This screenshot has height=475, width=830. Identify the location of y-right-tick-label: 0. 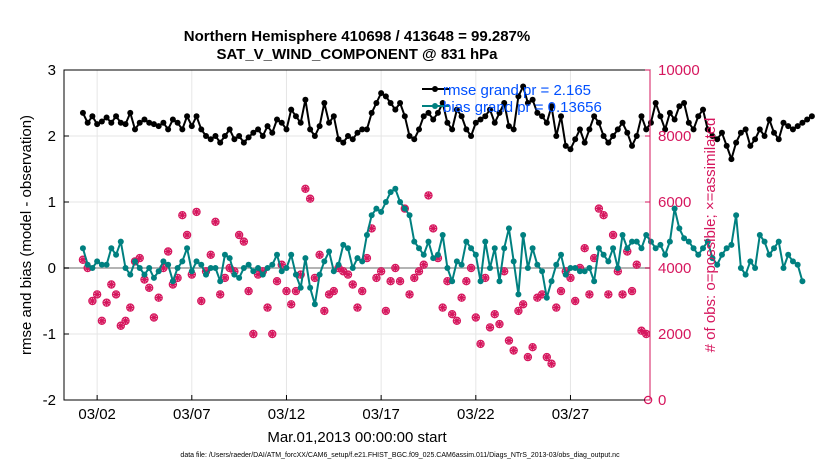
(662, 400).